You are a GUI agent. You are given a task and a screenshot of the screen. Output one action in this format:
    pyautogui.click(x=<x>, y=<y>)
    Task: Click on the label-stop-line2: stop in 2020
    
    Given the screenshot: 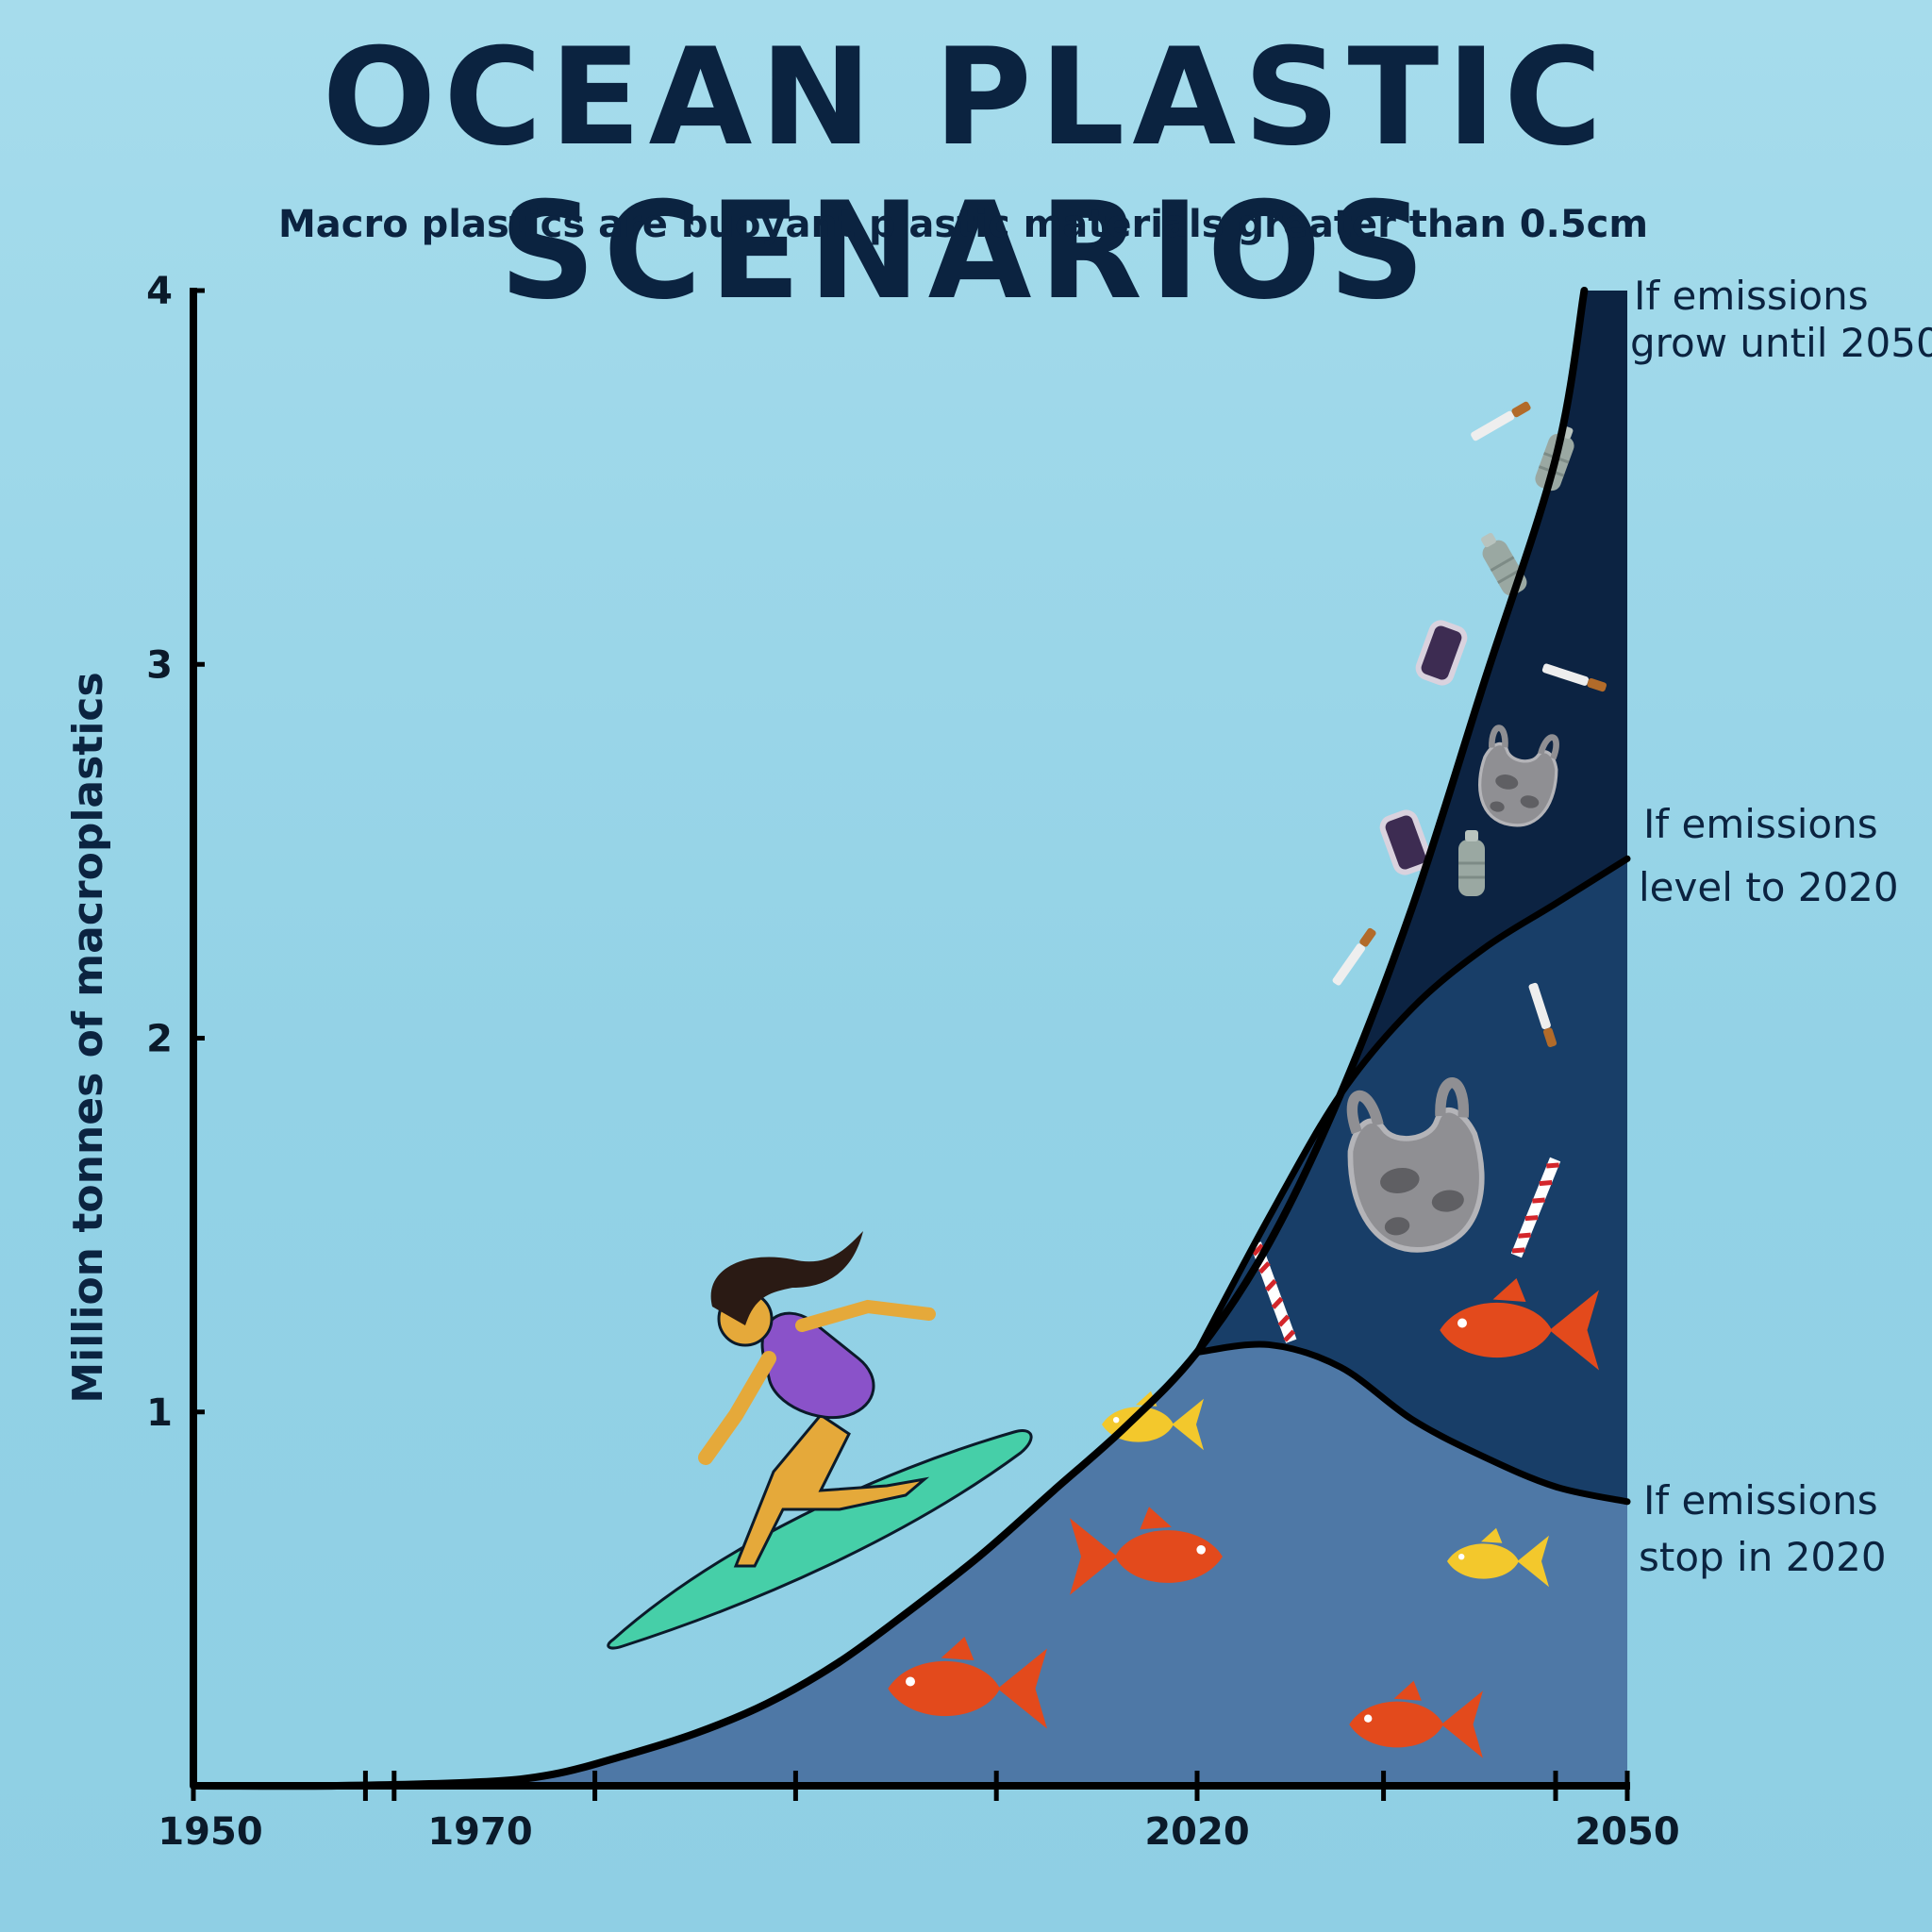 What is the action you would take?
    pyautogui.click(x=1763, y=1557)
    